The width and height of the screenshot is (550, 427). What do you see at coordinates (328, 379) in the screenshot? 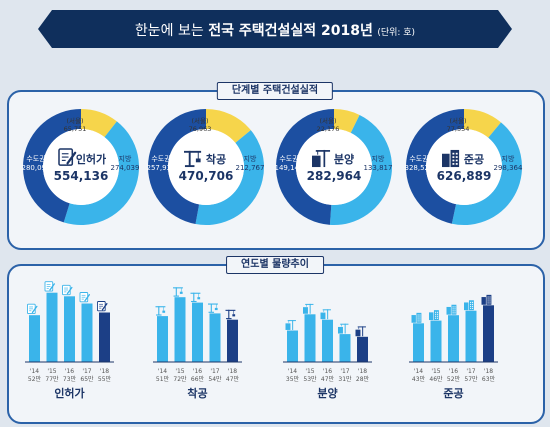
I see `bar-value-label: 47만` at bounding box center [328, 379].